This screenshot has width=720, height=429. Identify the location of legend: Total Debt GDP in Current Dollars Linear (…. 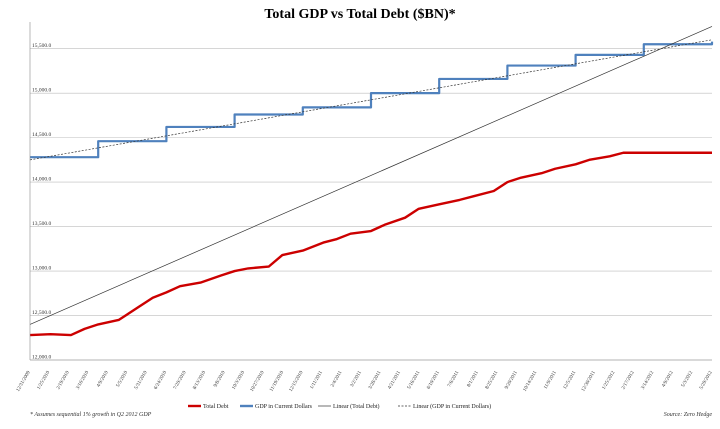
(339, 406).